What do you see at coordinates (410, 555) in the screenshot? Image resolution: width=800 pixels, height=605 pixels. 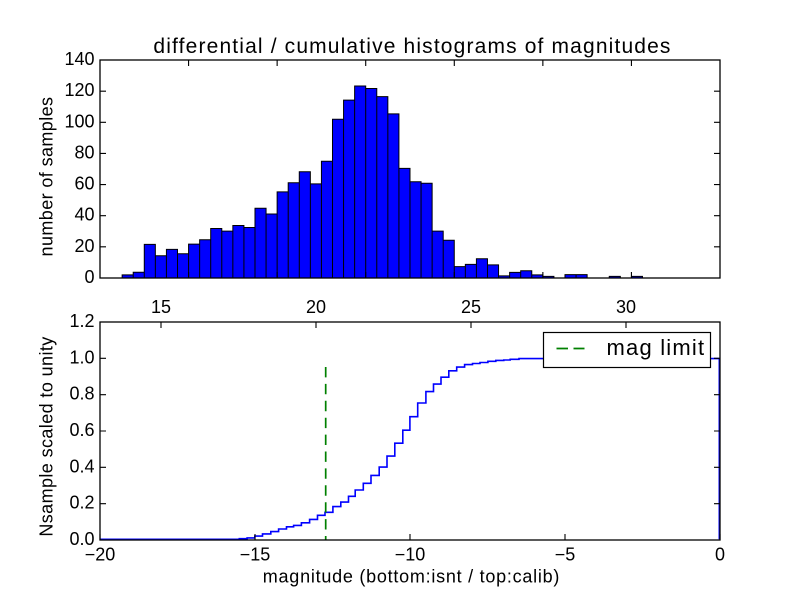 I see `svg-text: −10` at bounding box center [410, 555].